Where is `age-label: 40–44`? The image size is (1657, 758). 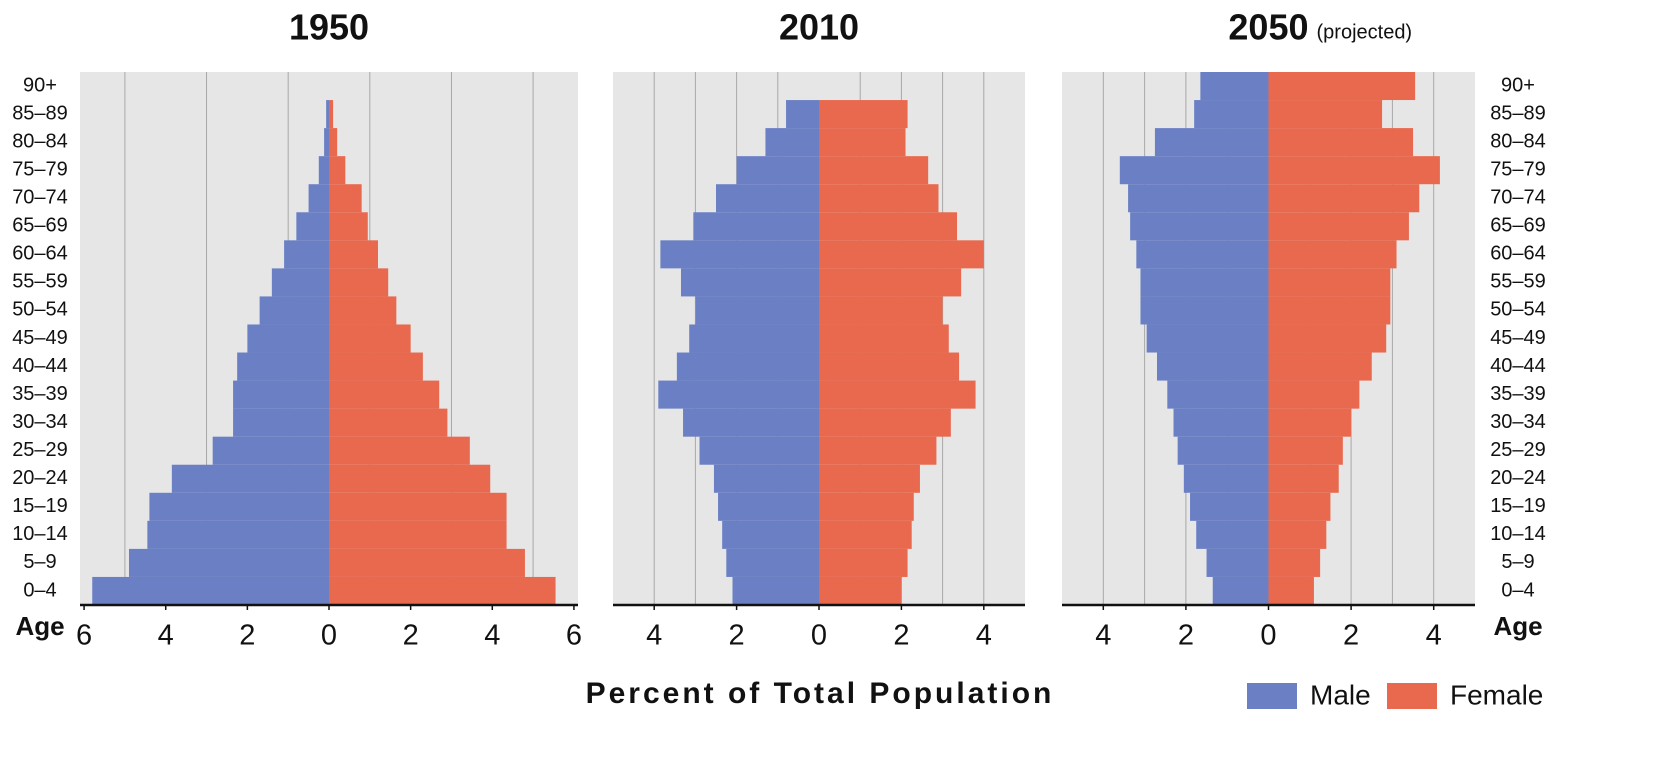
age-label: 40–44 is located at coordinates (1518, 366).